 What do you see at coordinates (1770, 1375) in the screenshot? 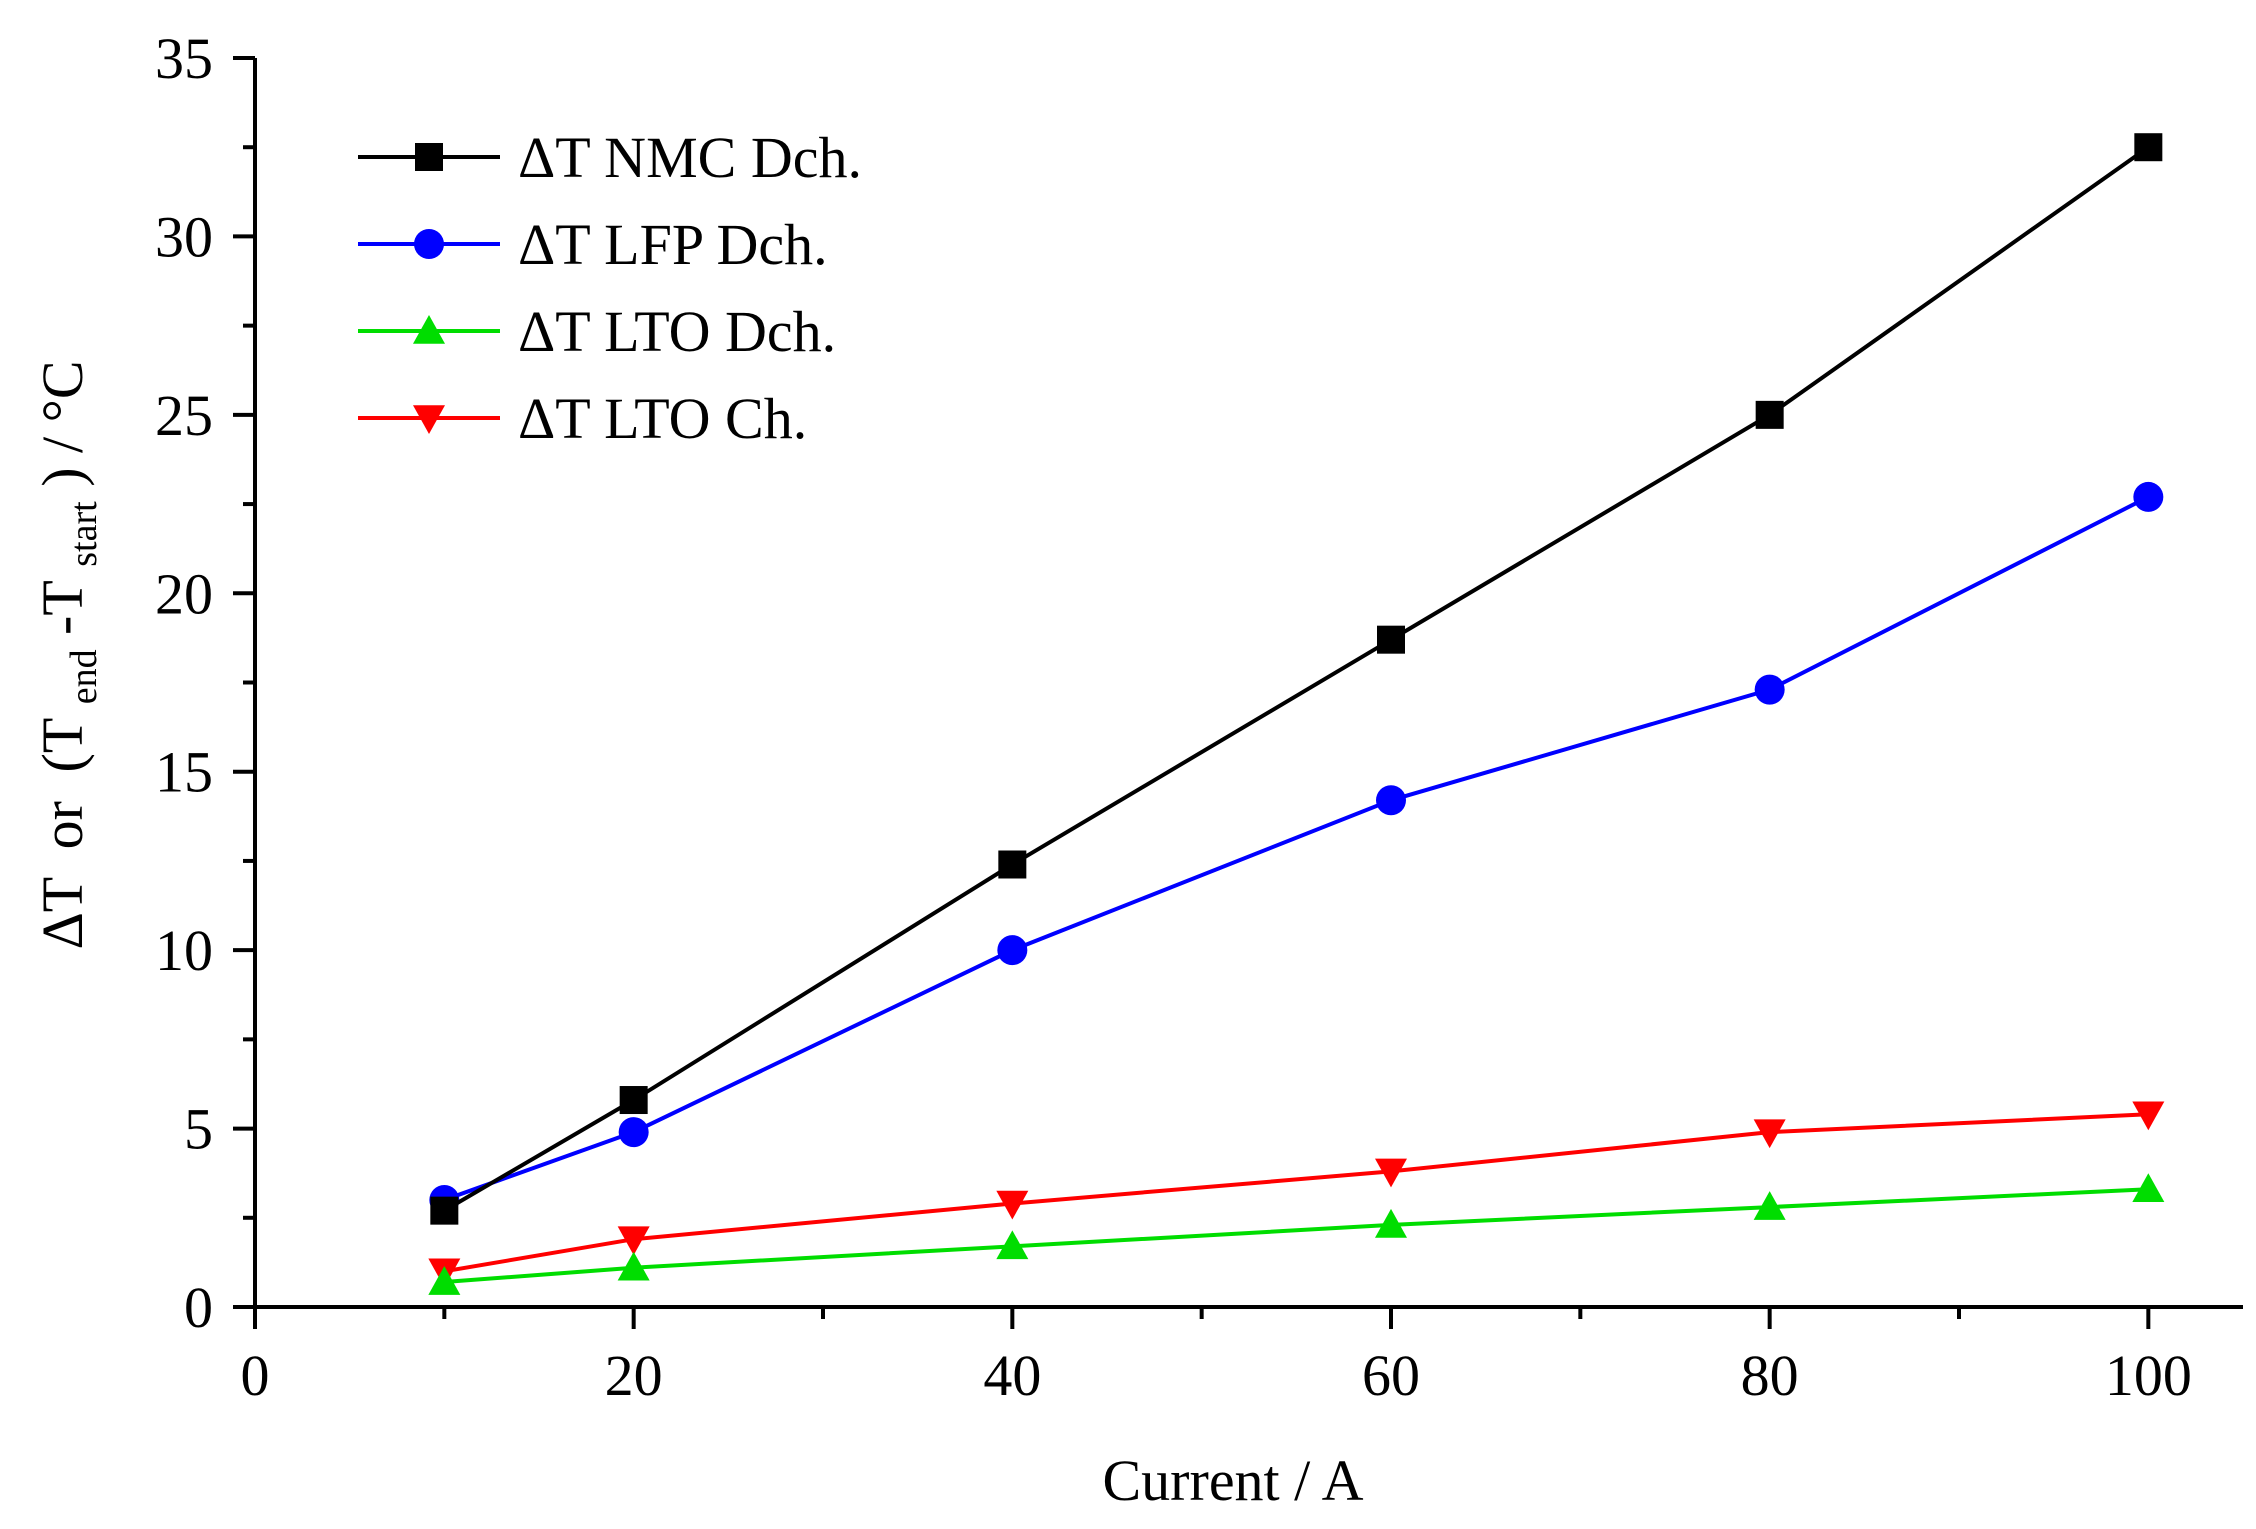
I see `x-tick-label: 80` at bounding box center [1770, 1375].